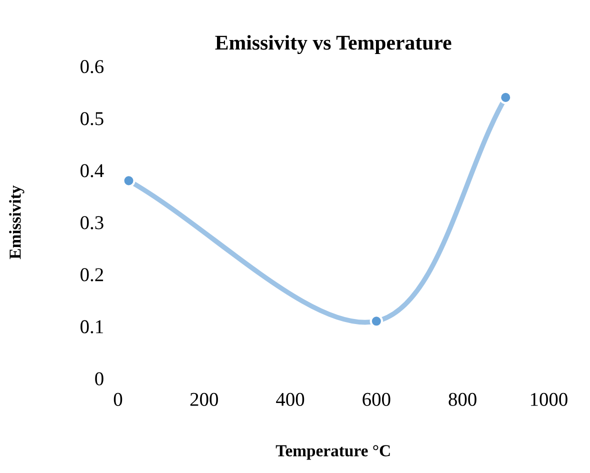 The image size is (590, 473). What do you see at coordinates (118, 399) in the screenshot?
I see `x-tick-label: 0` at bounding box center [118, 399].